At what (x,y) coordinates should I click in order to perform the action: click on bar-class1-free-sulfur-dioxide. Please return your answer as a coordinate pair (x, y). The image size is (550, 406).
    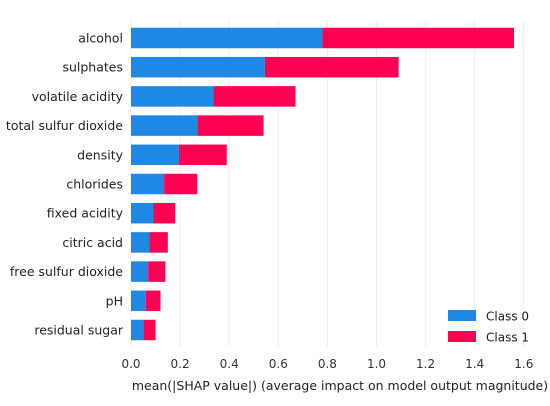
    Looking at the image, I should click on (156, 271).